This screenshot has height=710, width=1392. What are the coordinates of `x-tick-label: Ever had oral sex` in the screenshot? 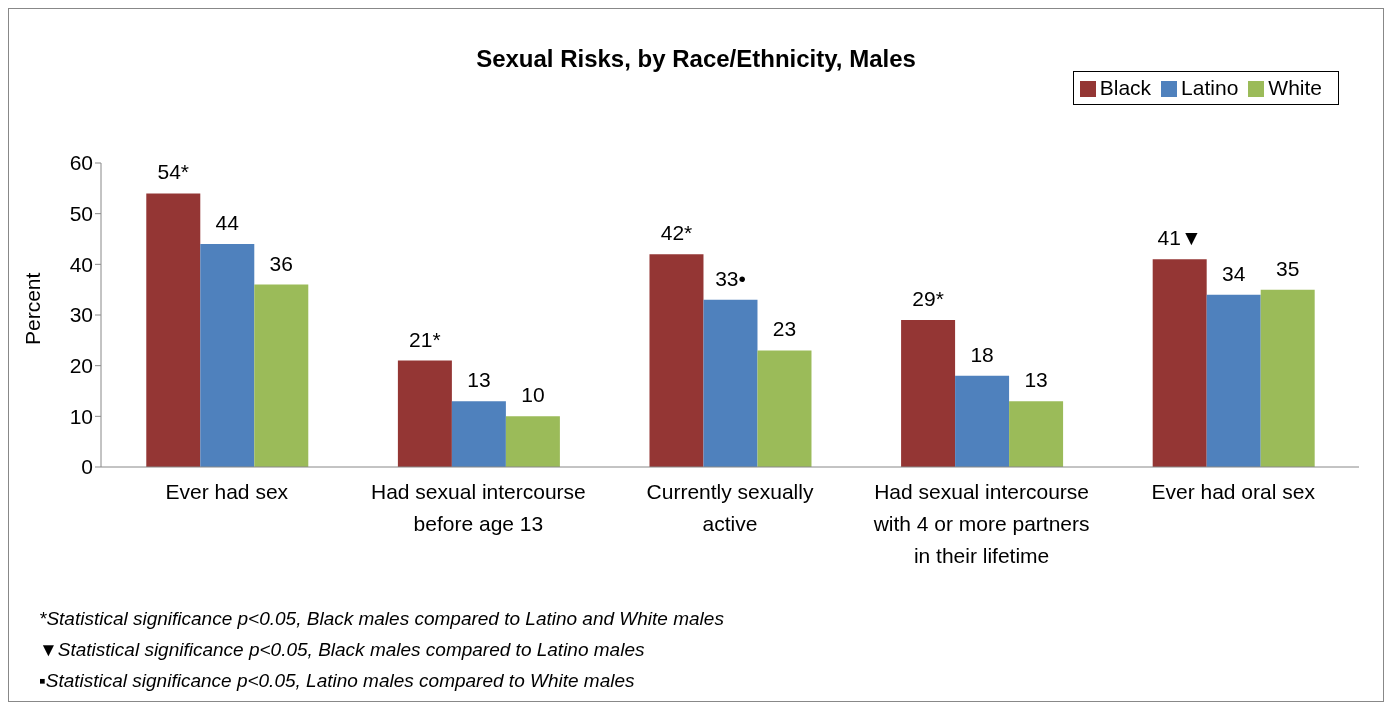 It's located at (1233, 491).